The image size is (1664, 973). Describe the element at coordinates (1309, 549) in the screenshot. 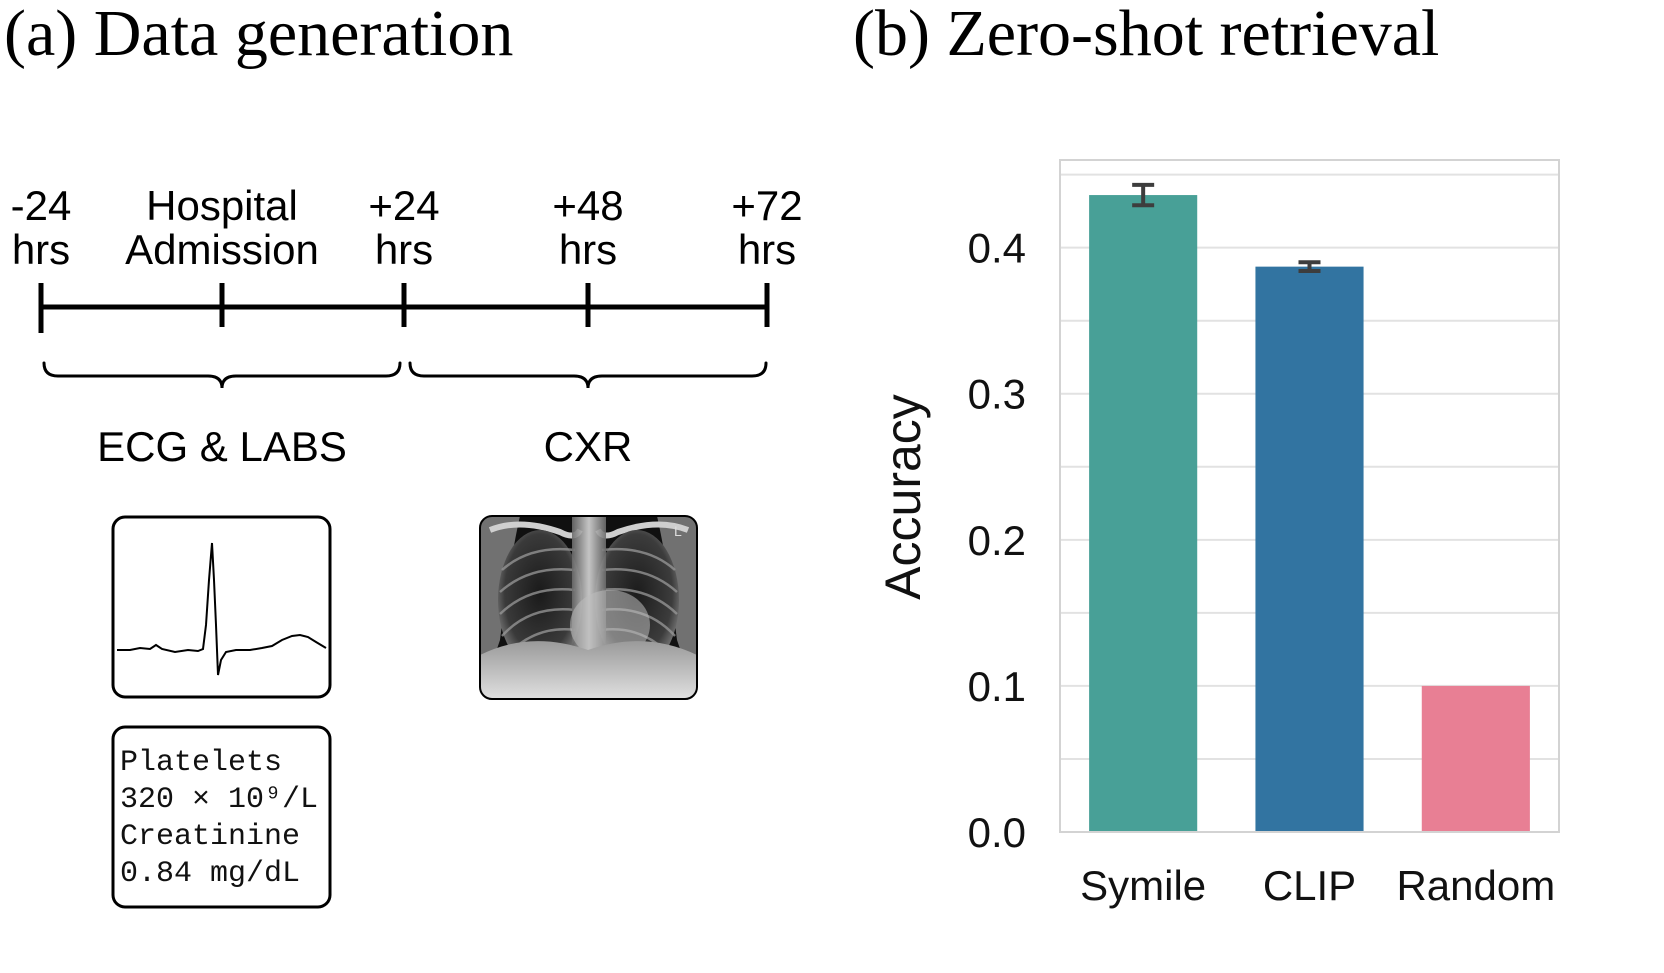

I see `bar-clip` at that location.